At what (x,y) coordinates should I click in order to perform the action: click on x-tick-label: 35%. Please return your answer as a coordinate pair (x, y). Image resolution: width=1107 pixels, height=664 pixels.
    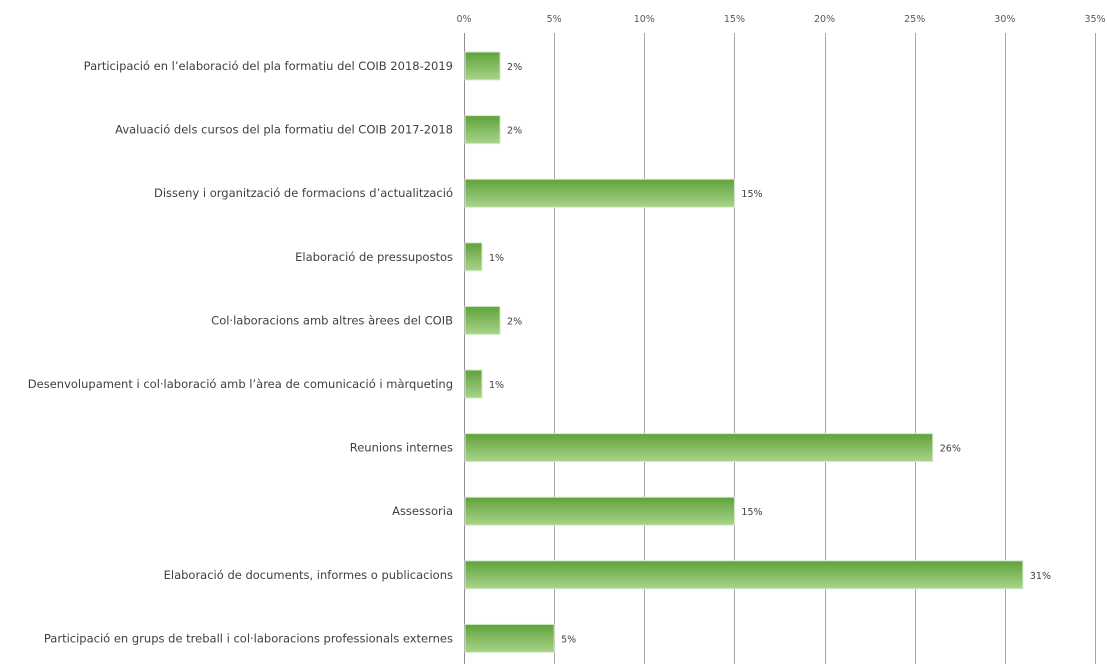
    Looking at the image, I should click on (1094, 19).